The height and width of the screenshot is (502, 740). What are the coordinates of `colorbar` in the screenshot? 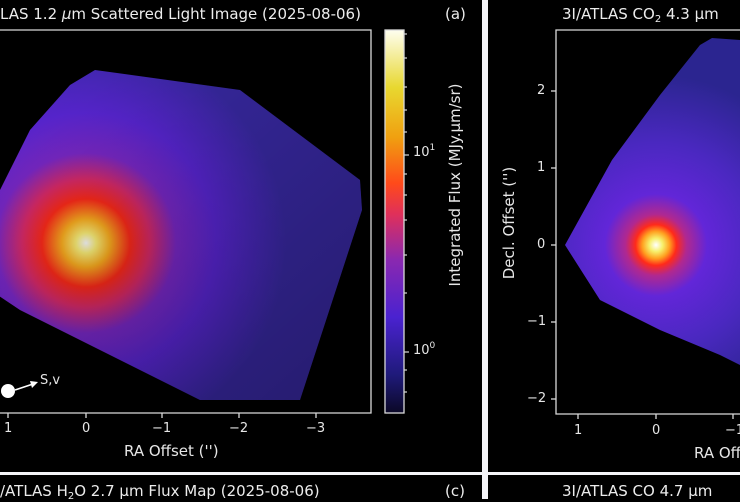 It's located at (394, 221).